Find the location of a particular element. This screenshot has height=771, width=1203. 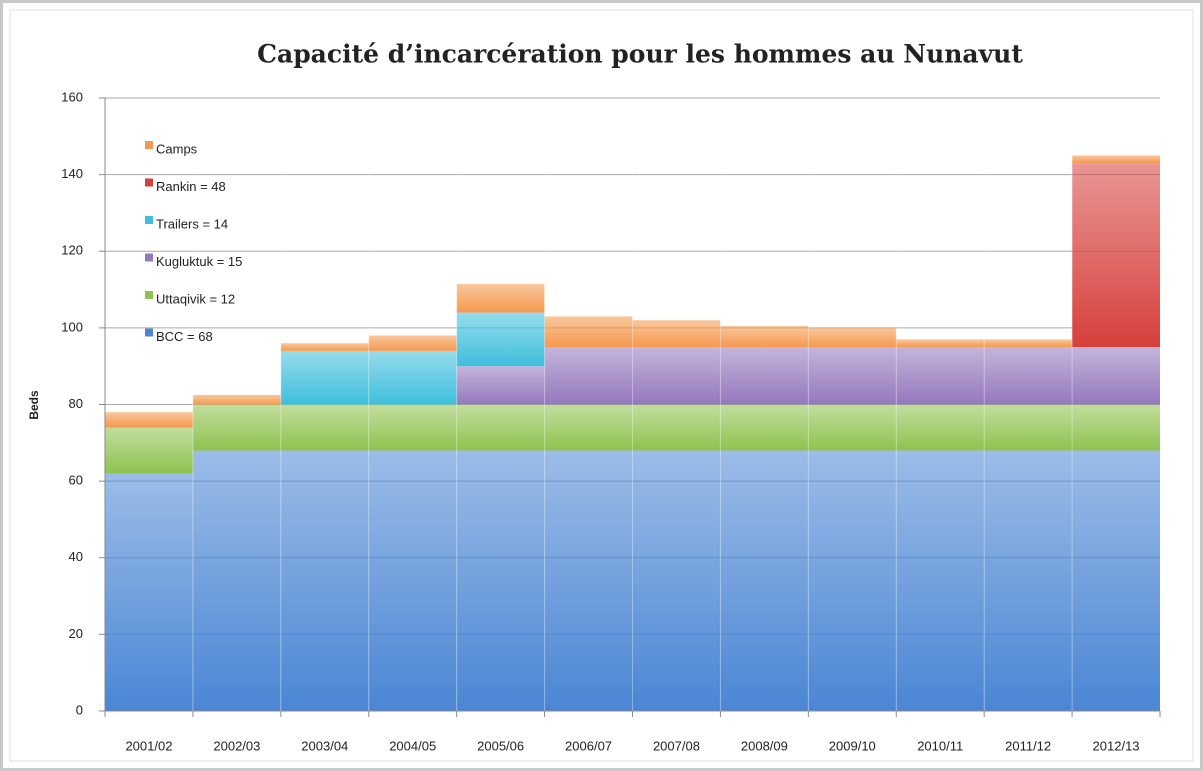

y-tick-label: 160 is located at coordinates (72, 96).